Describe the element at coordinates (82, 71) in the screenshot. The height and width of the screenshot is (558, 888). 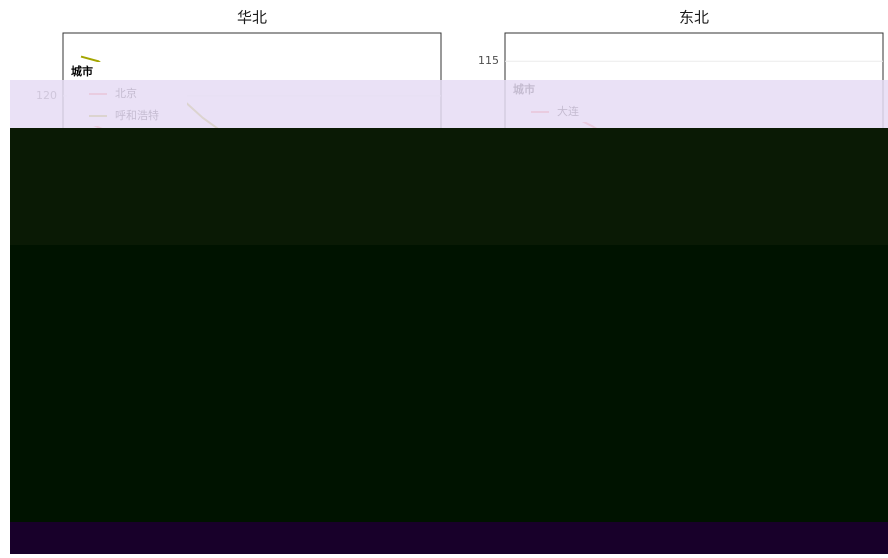
I see `legend-title: 城市` at that location.